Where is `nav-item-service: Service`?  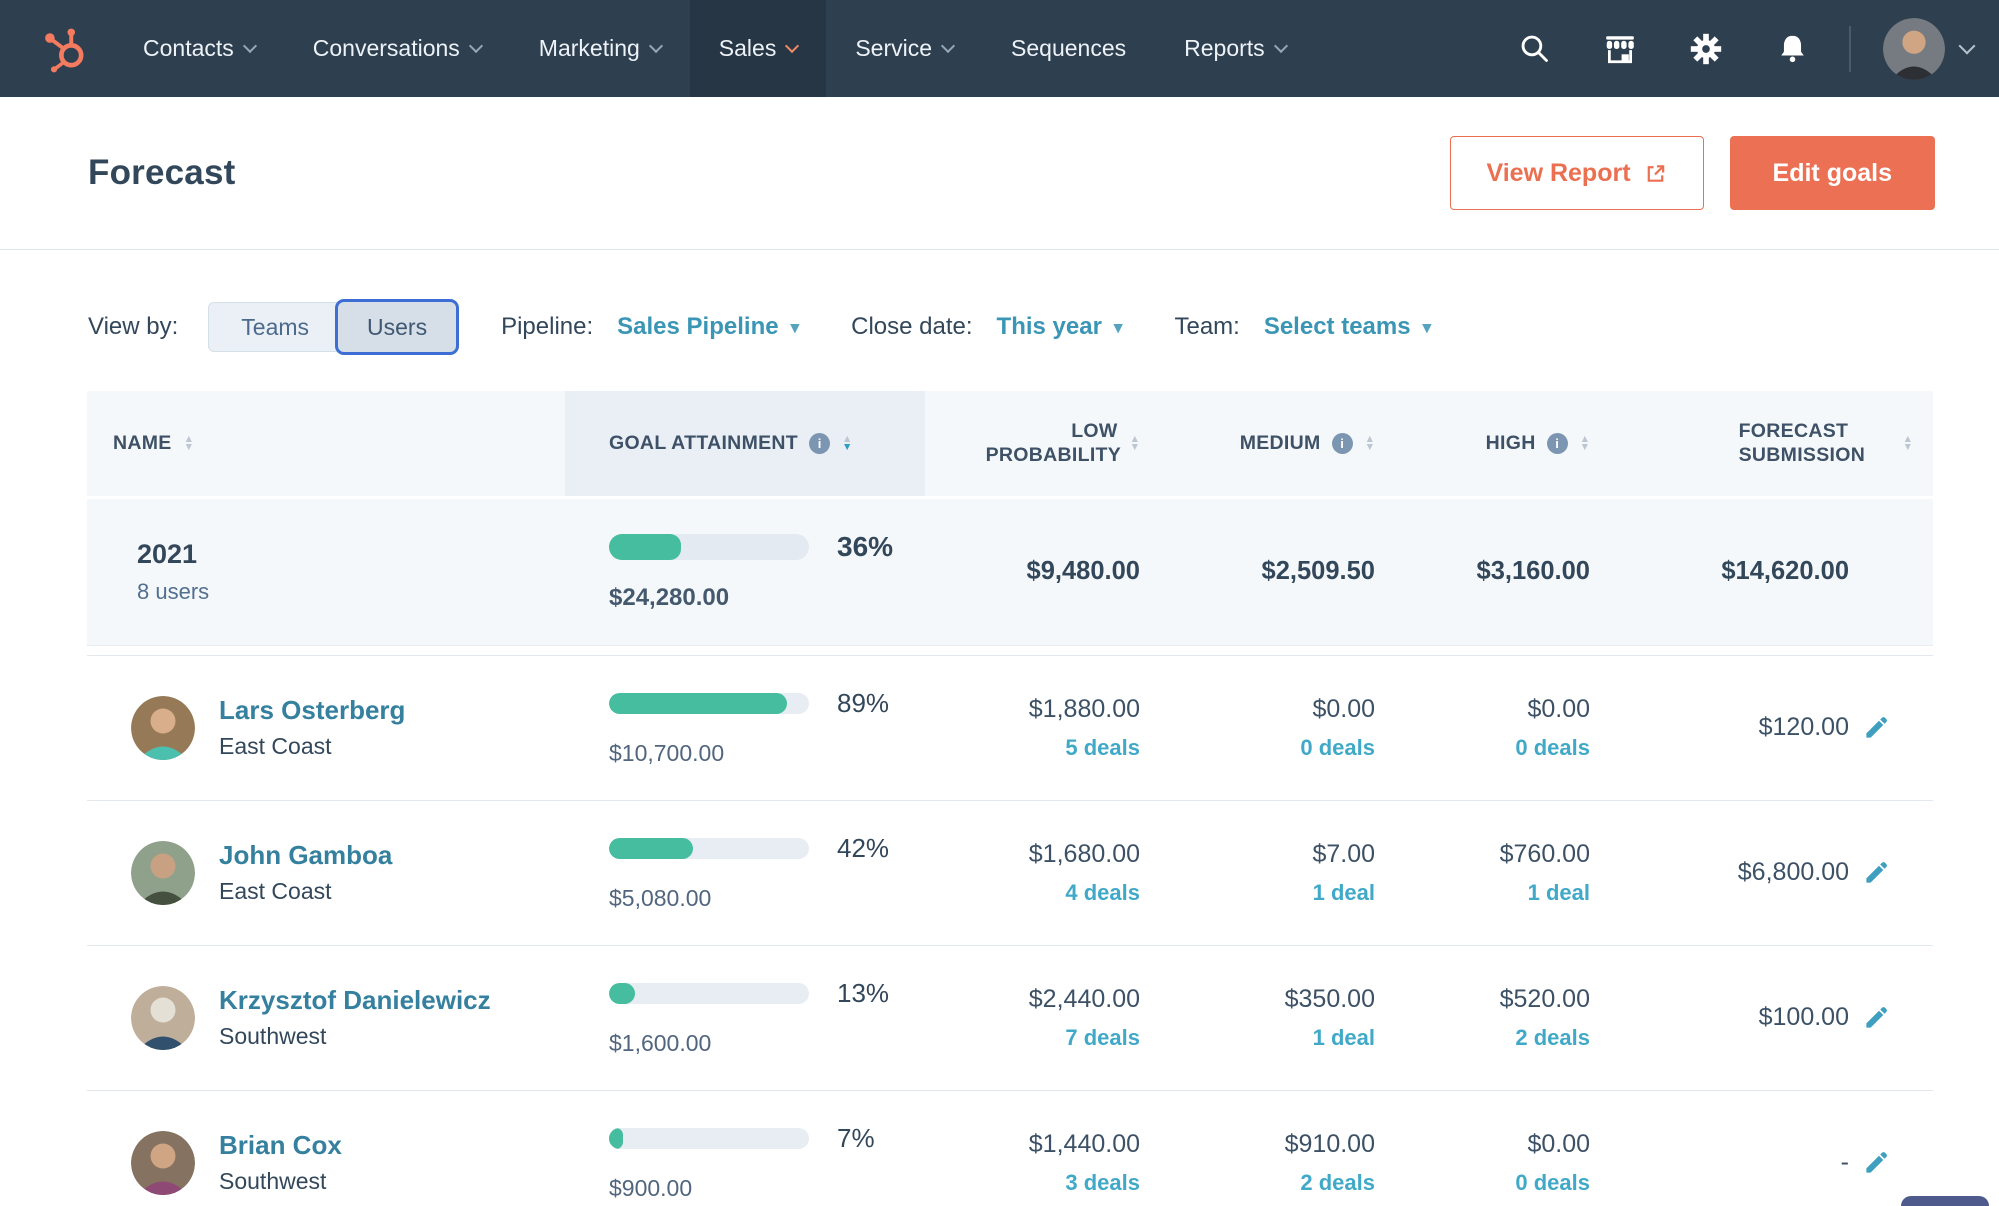 nav-item-service: Service is located at coordinates (904, 48).